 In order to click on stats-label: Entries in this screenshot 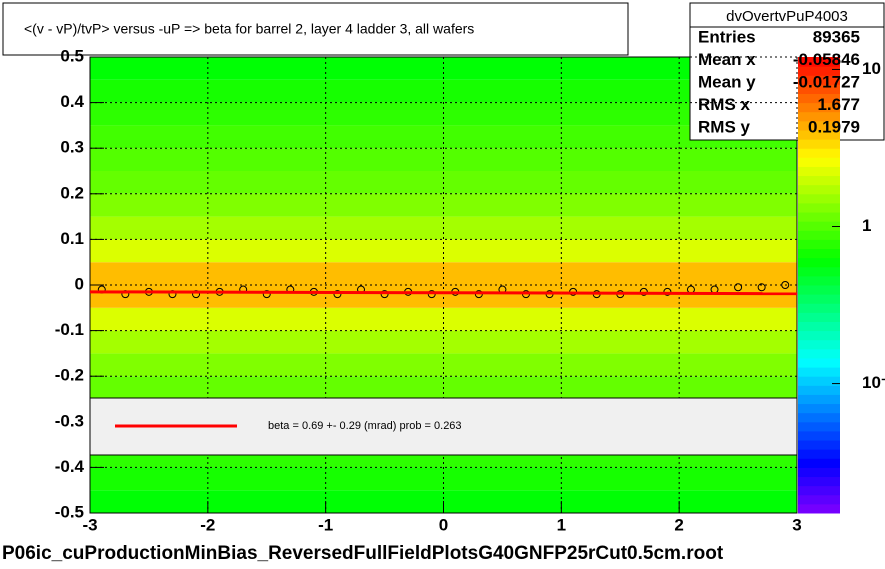, I will do `click(727, 36)`.